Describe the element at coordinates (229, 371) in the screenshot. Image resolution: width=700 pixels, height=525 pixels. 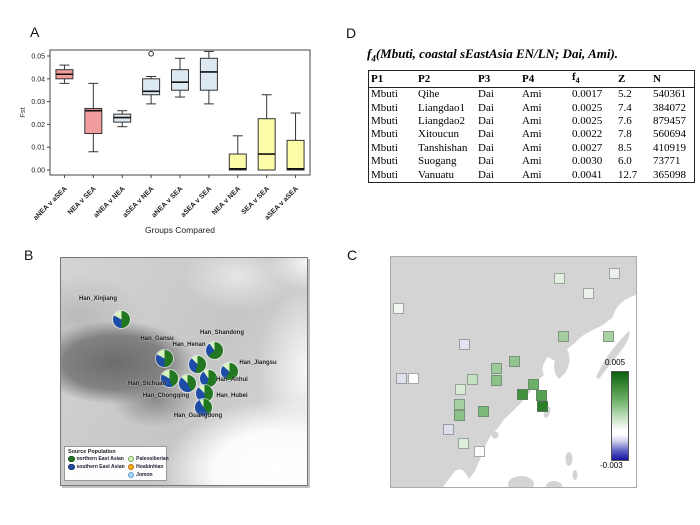
I see `pie-han_jiangsu` at that location.